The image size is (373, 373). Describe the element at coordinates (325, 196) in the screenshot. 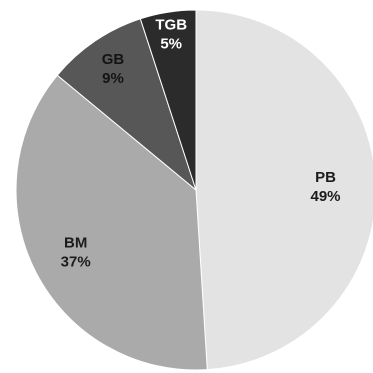

I see `slice-percent-pb: 49%` at that location.